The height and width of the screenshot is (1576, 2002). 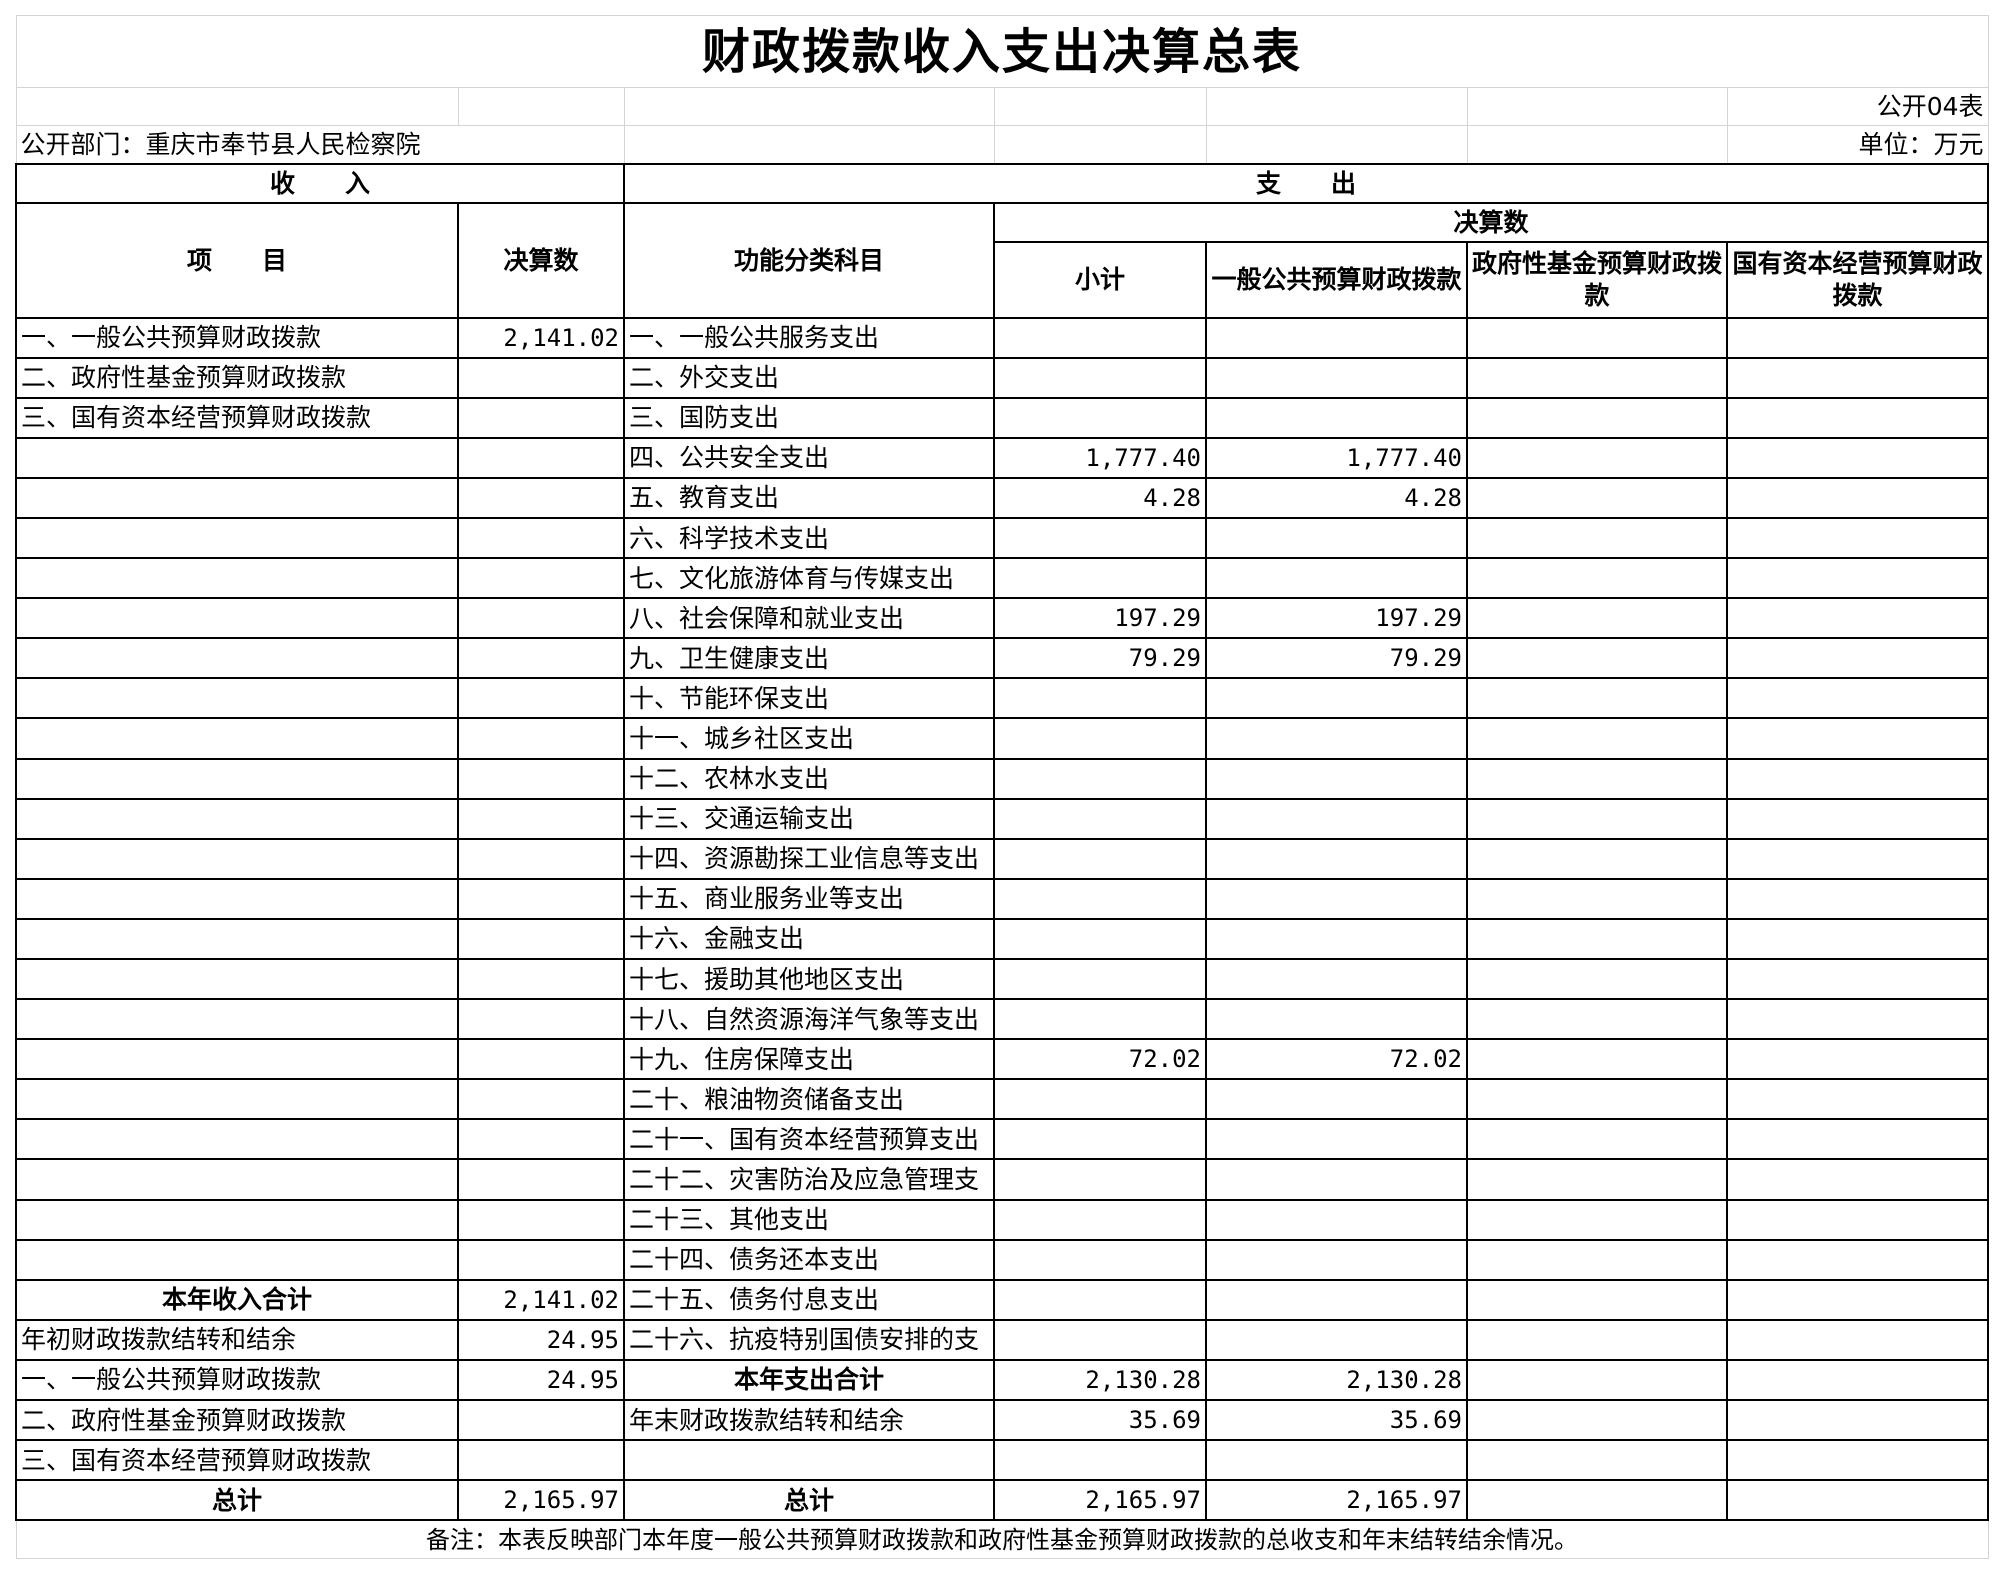 I want to click on table-row: 十六、金融支出, so click(x=1002, y=939).